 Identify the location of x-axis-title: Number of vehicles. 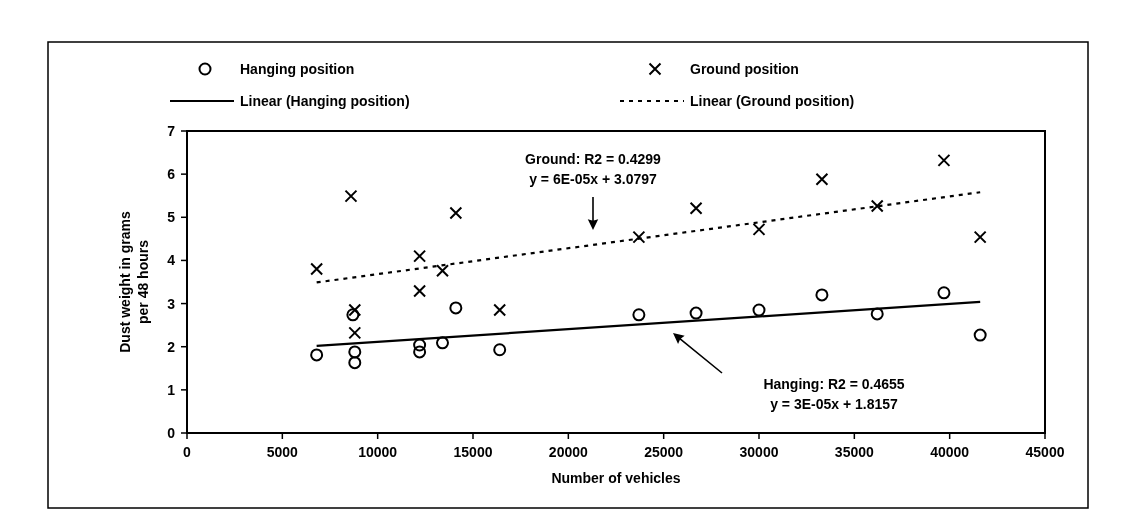
(616, 478).